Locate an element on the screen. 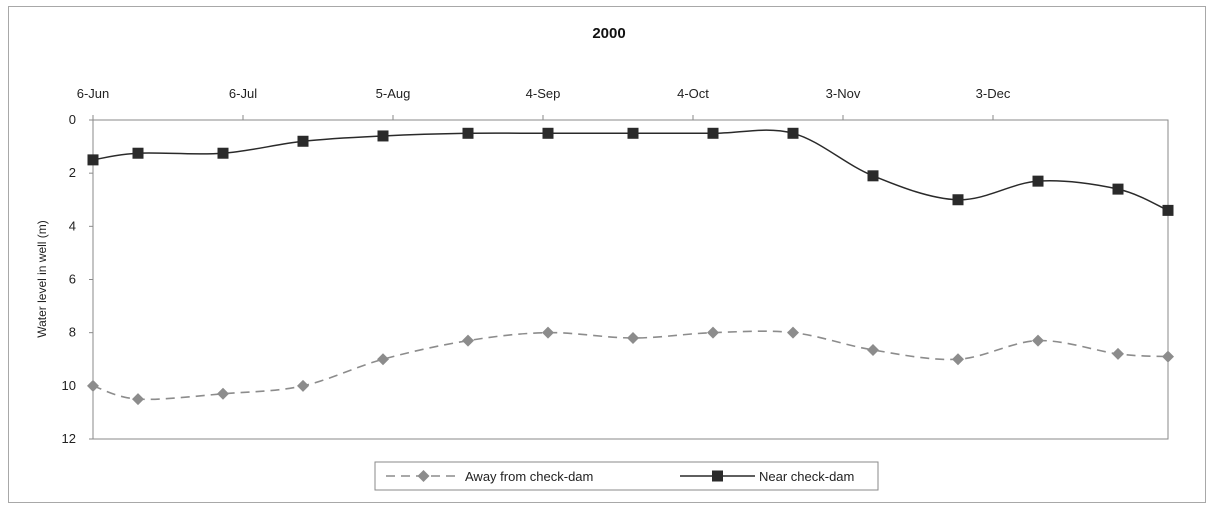 This screenshot has width=1211, height=505. y-tick-label: 2 is located at coordinates (72, 172).